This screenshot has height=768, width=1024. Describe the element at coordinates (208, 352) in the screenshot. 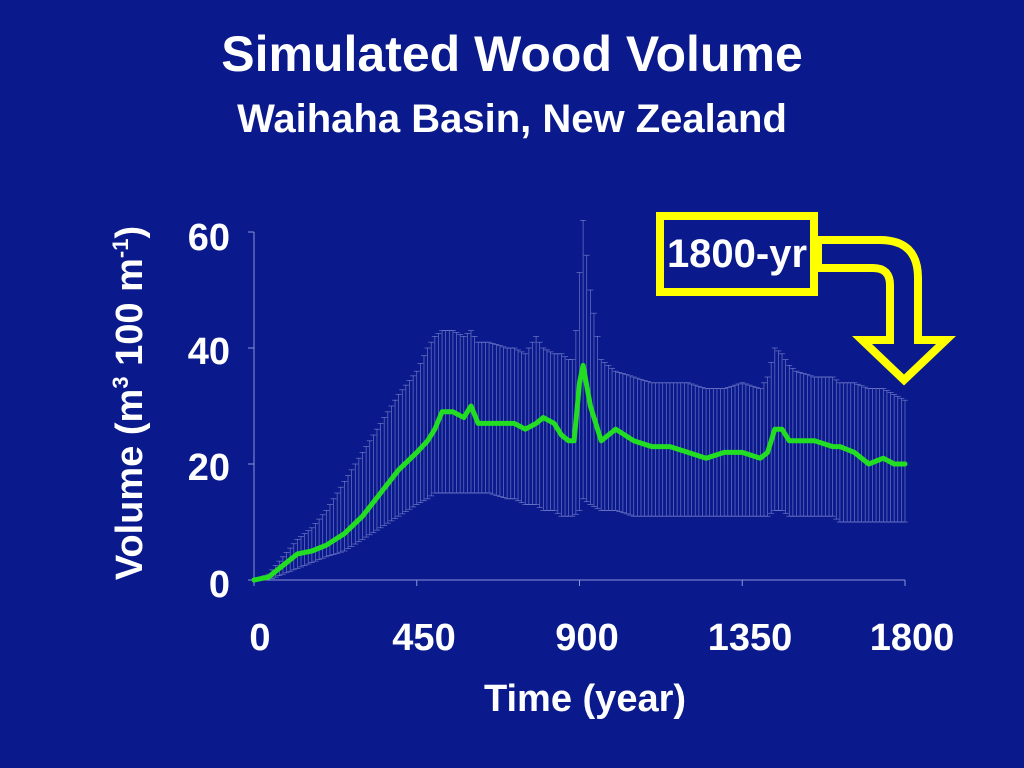

I see `y-tick-label: 40` at that location.